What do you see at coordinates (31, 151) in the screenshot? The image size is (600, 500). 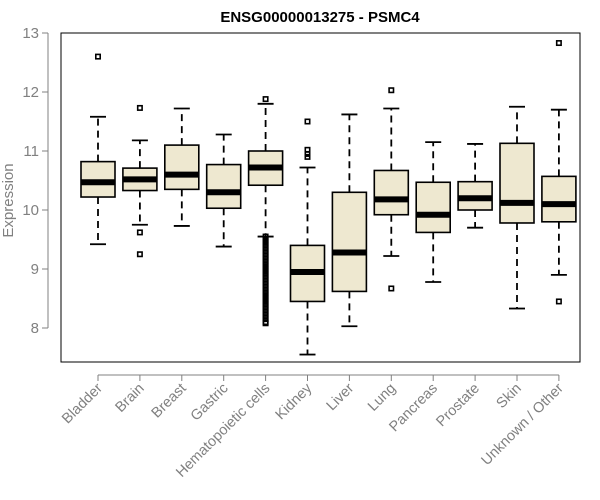 I see `y-tick-label: 11` at bounding box center [31, 151].